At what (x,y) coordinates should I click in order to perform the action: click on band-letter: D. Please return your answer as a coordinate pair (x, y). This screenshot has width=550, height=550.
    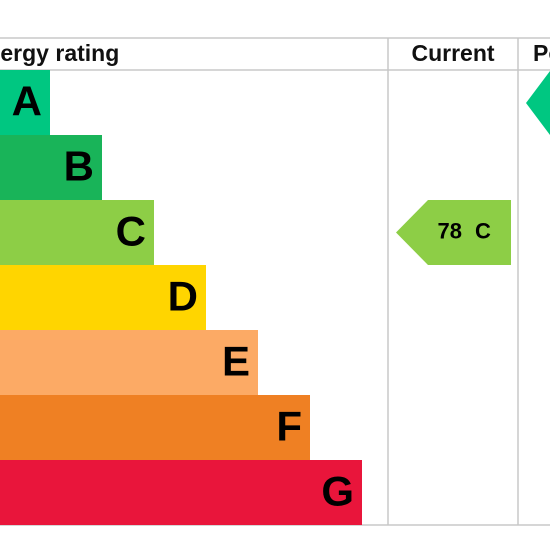
    Looking at the image, I should click on (183, 296).